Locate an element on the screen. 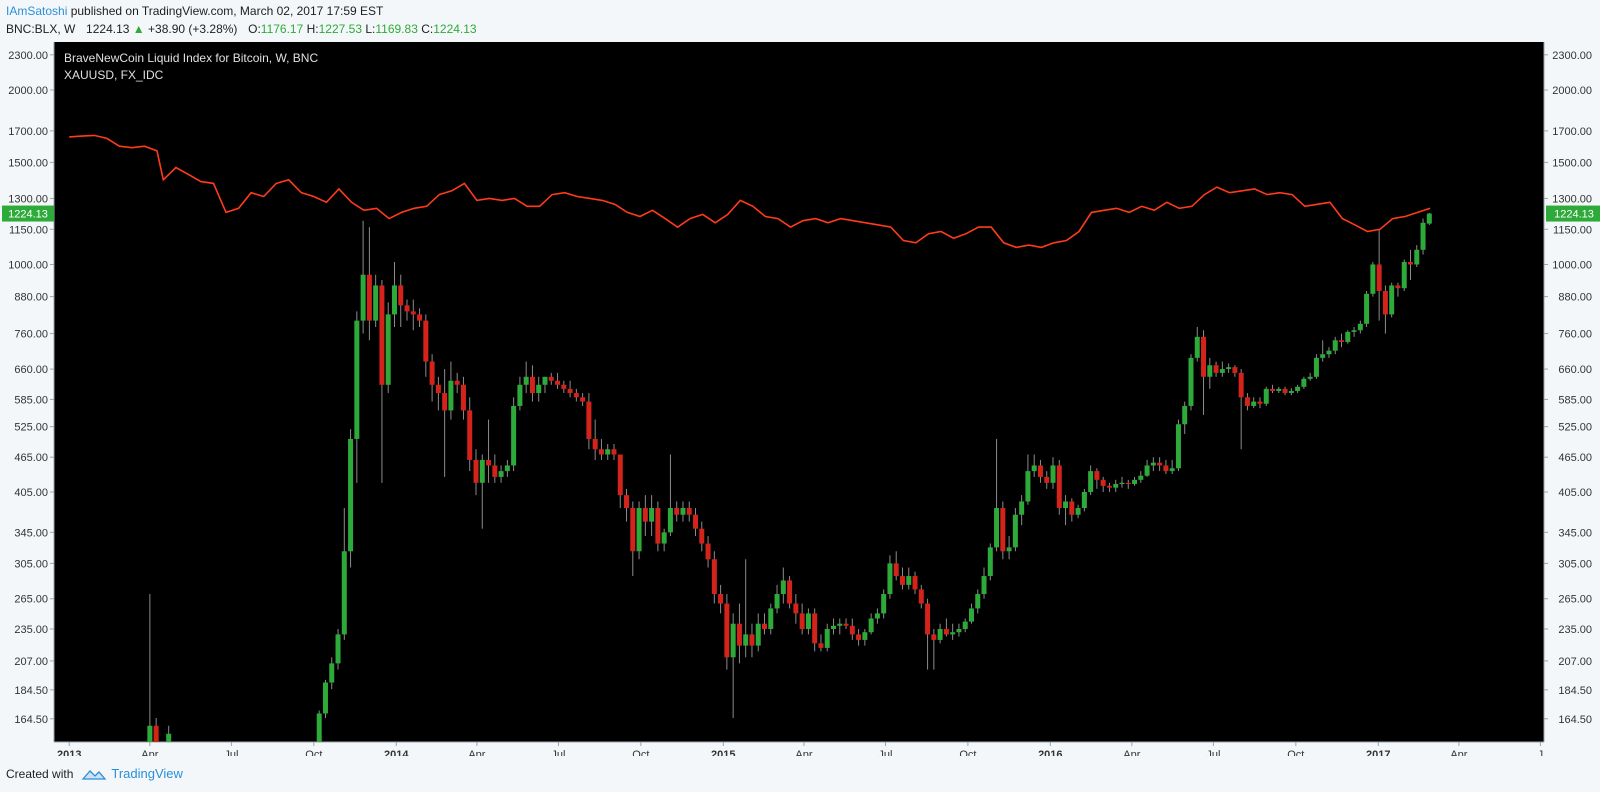 This screenshot has height=792, width=1600. symbol-label: BNC:BLX, W is located at coordinates (41, 29).